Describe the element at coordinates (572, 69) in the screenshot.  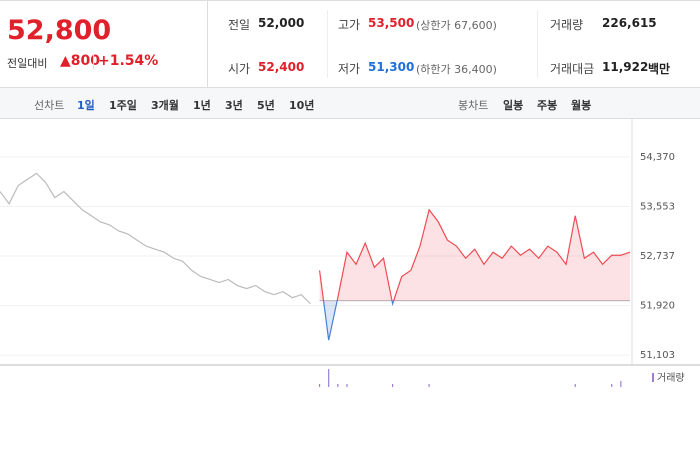
I see `stat-label: 거래대금` at that location.